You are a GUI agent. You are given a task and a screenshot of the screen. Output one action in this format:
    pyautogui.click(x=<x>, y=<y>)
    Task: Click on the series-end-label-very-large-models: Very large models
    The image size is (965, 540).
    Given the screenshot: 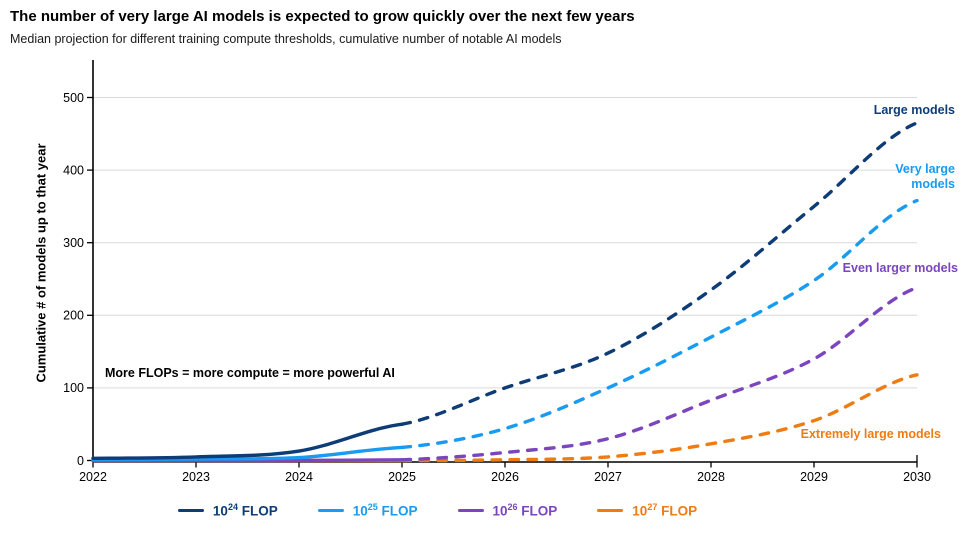 What is the action you would take?
    pyautogui.click(x=925, y=176)
    